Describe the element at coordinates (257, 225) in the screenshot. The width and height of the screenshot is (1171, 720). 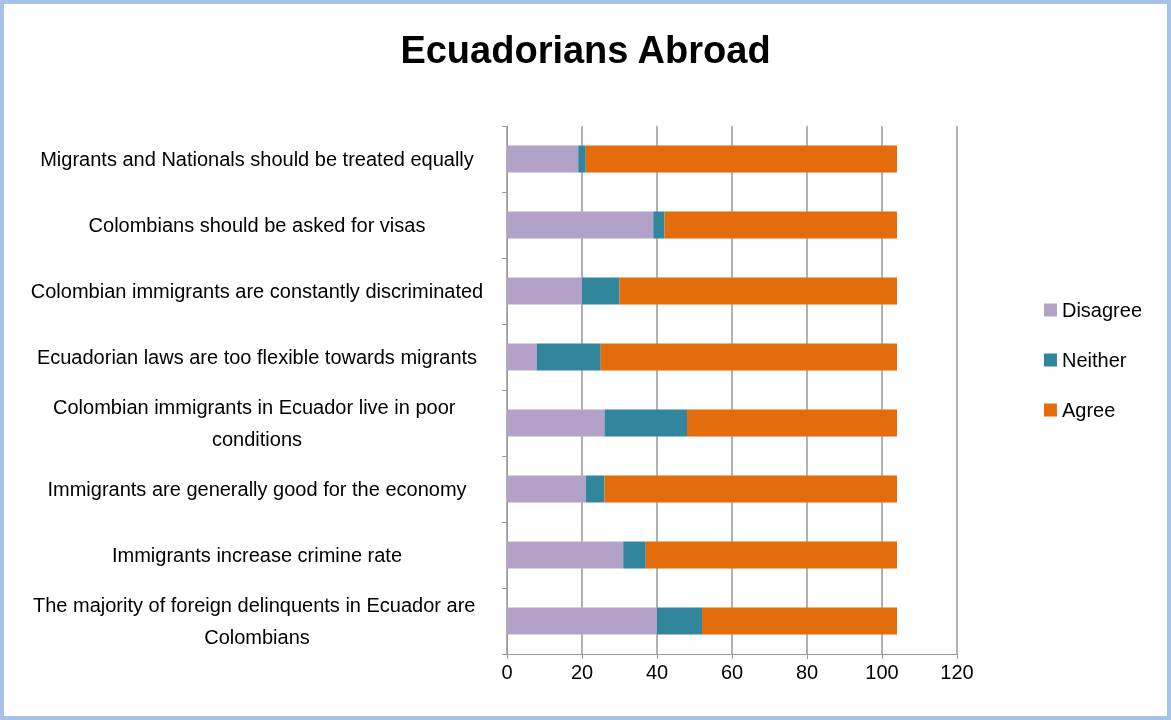
I see `y-tick-label: Colombians should be asked for visas` at that location.